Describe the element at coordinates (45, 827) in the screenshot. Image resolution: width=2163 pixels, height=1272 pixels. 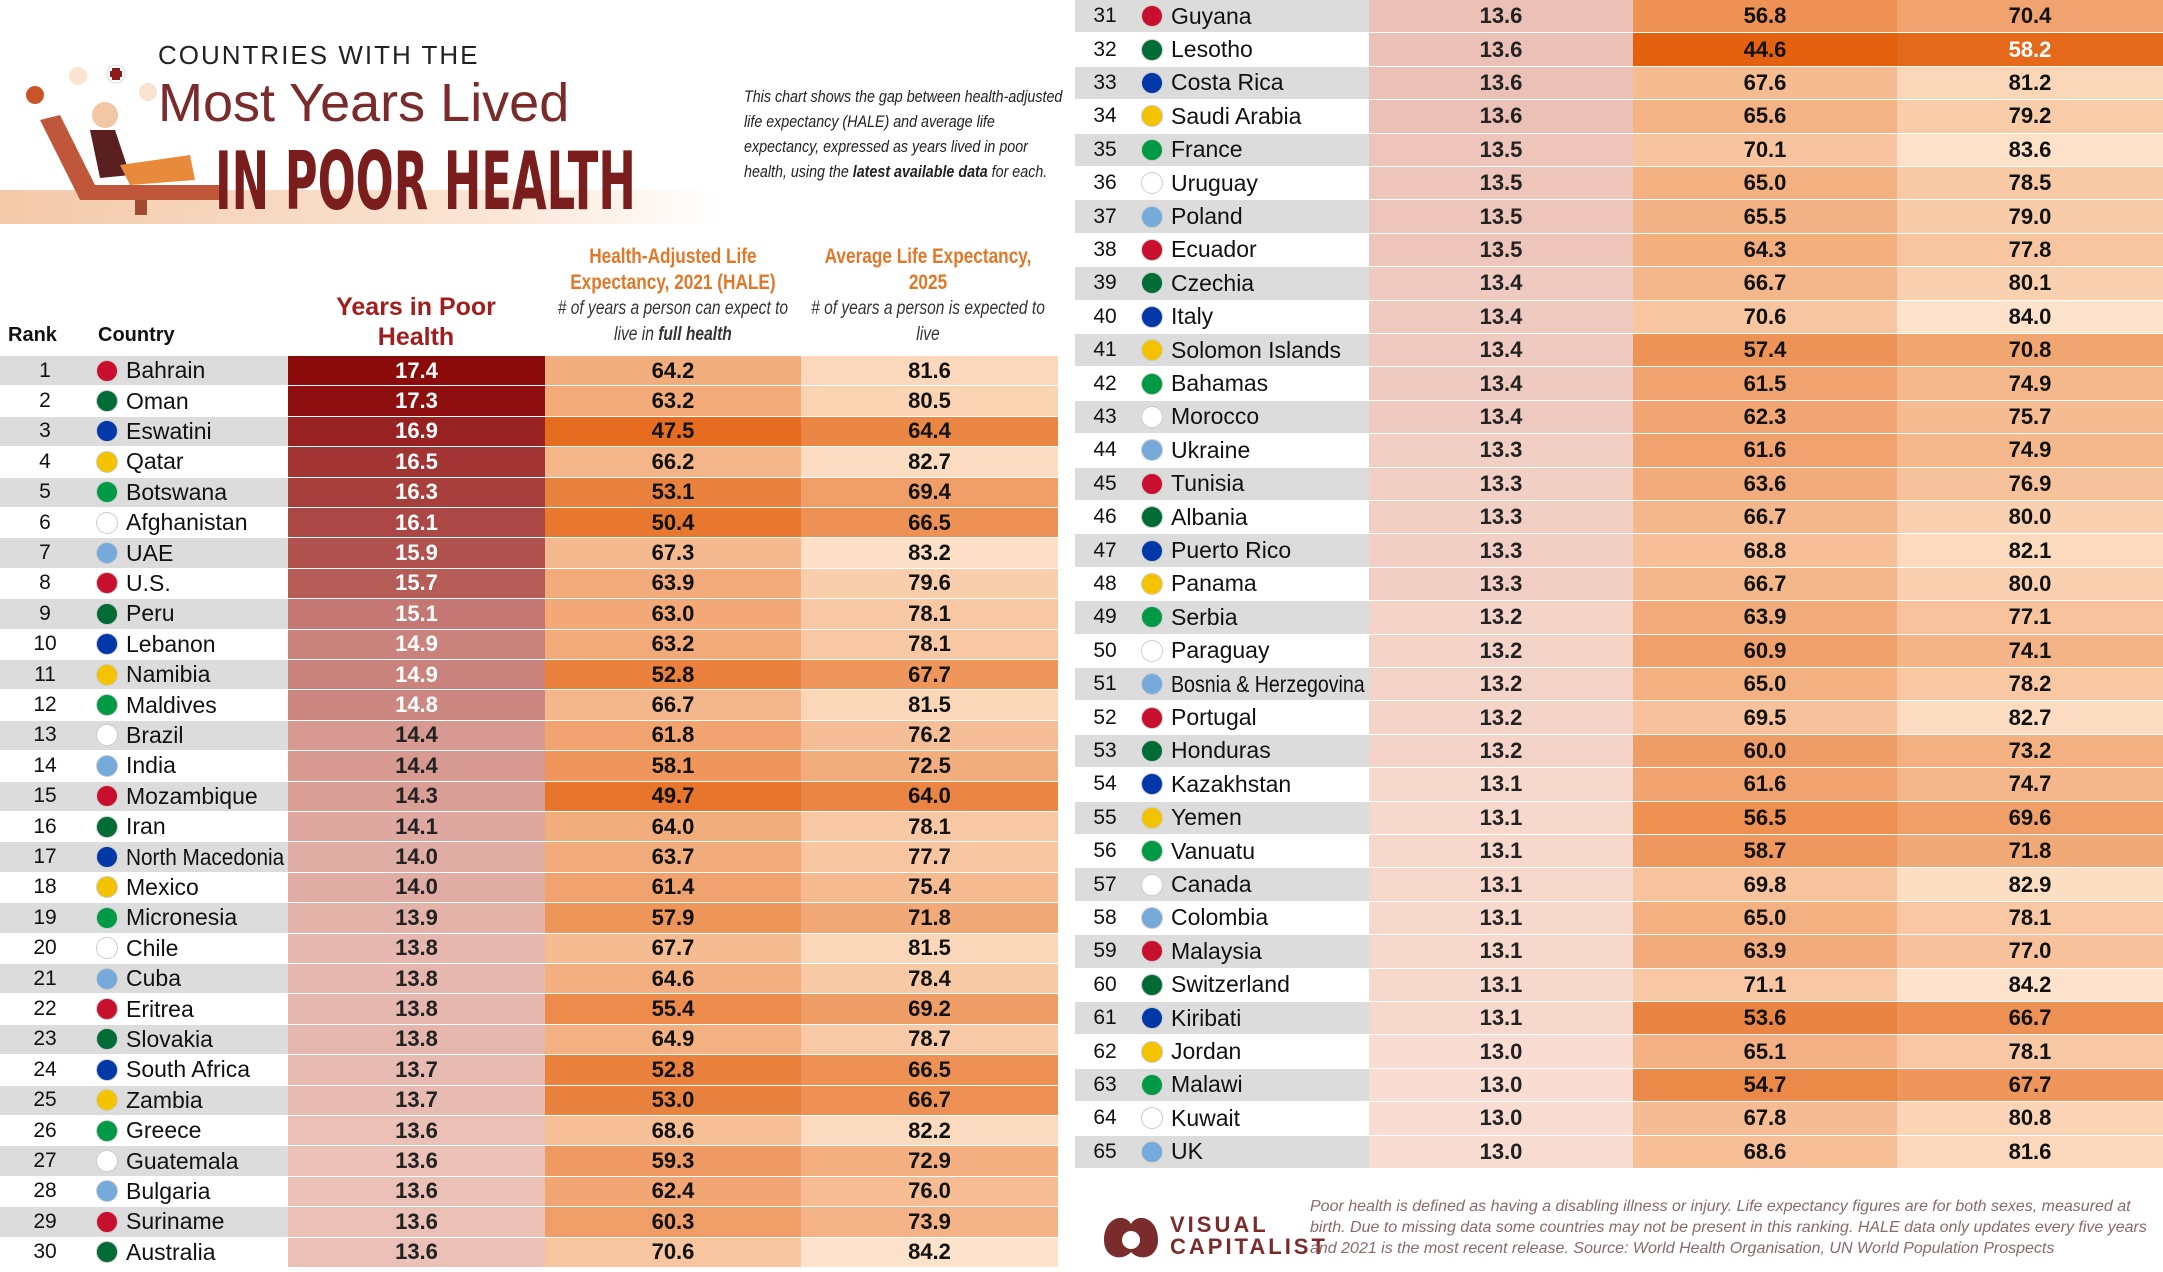
I see `rank-cell: 16` at that location.